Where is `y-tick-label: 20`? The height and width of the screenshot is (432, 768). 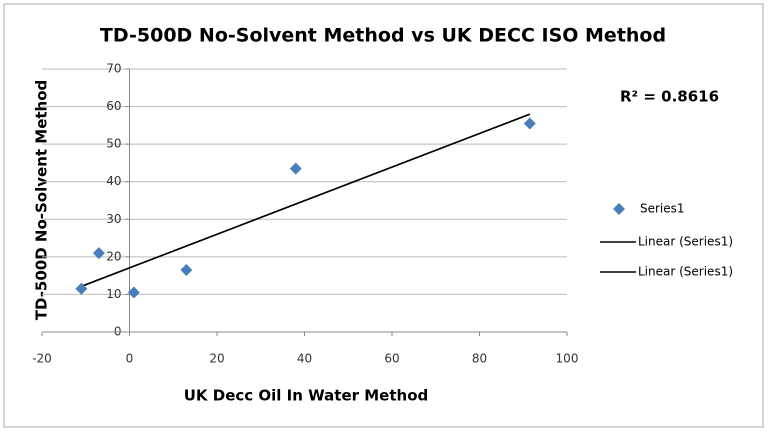 y-tick-label: 20 is located at coordinates (113, 256).